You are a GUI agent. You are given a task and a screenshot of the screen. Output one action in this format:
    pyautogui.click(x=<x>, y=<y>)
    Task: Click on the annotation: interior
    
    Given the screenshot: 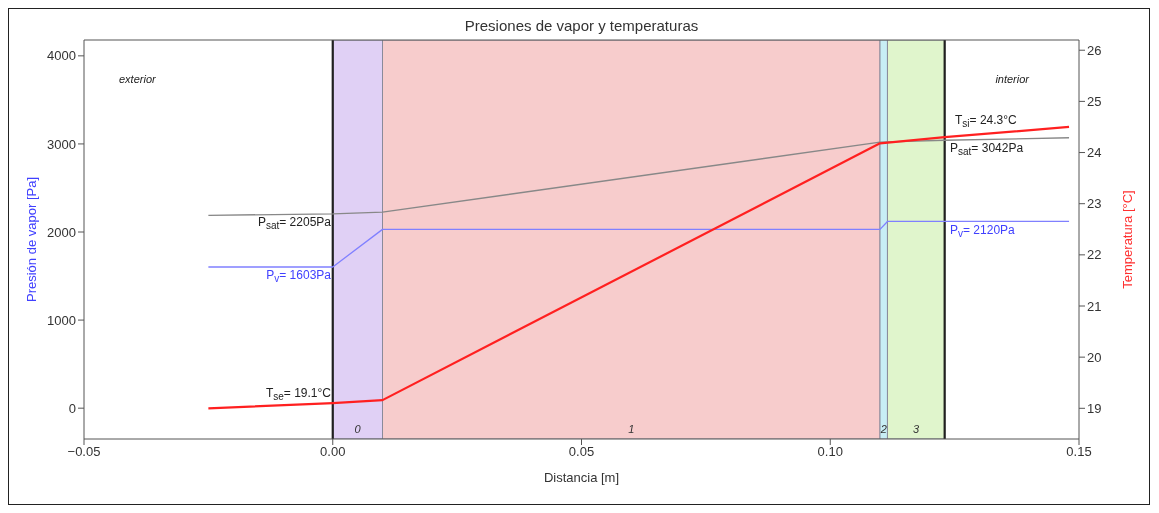 What is the action you would take?
    pyautogui.click(x=1012, y=79)
    